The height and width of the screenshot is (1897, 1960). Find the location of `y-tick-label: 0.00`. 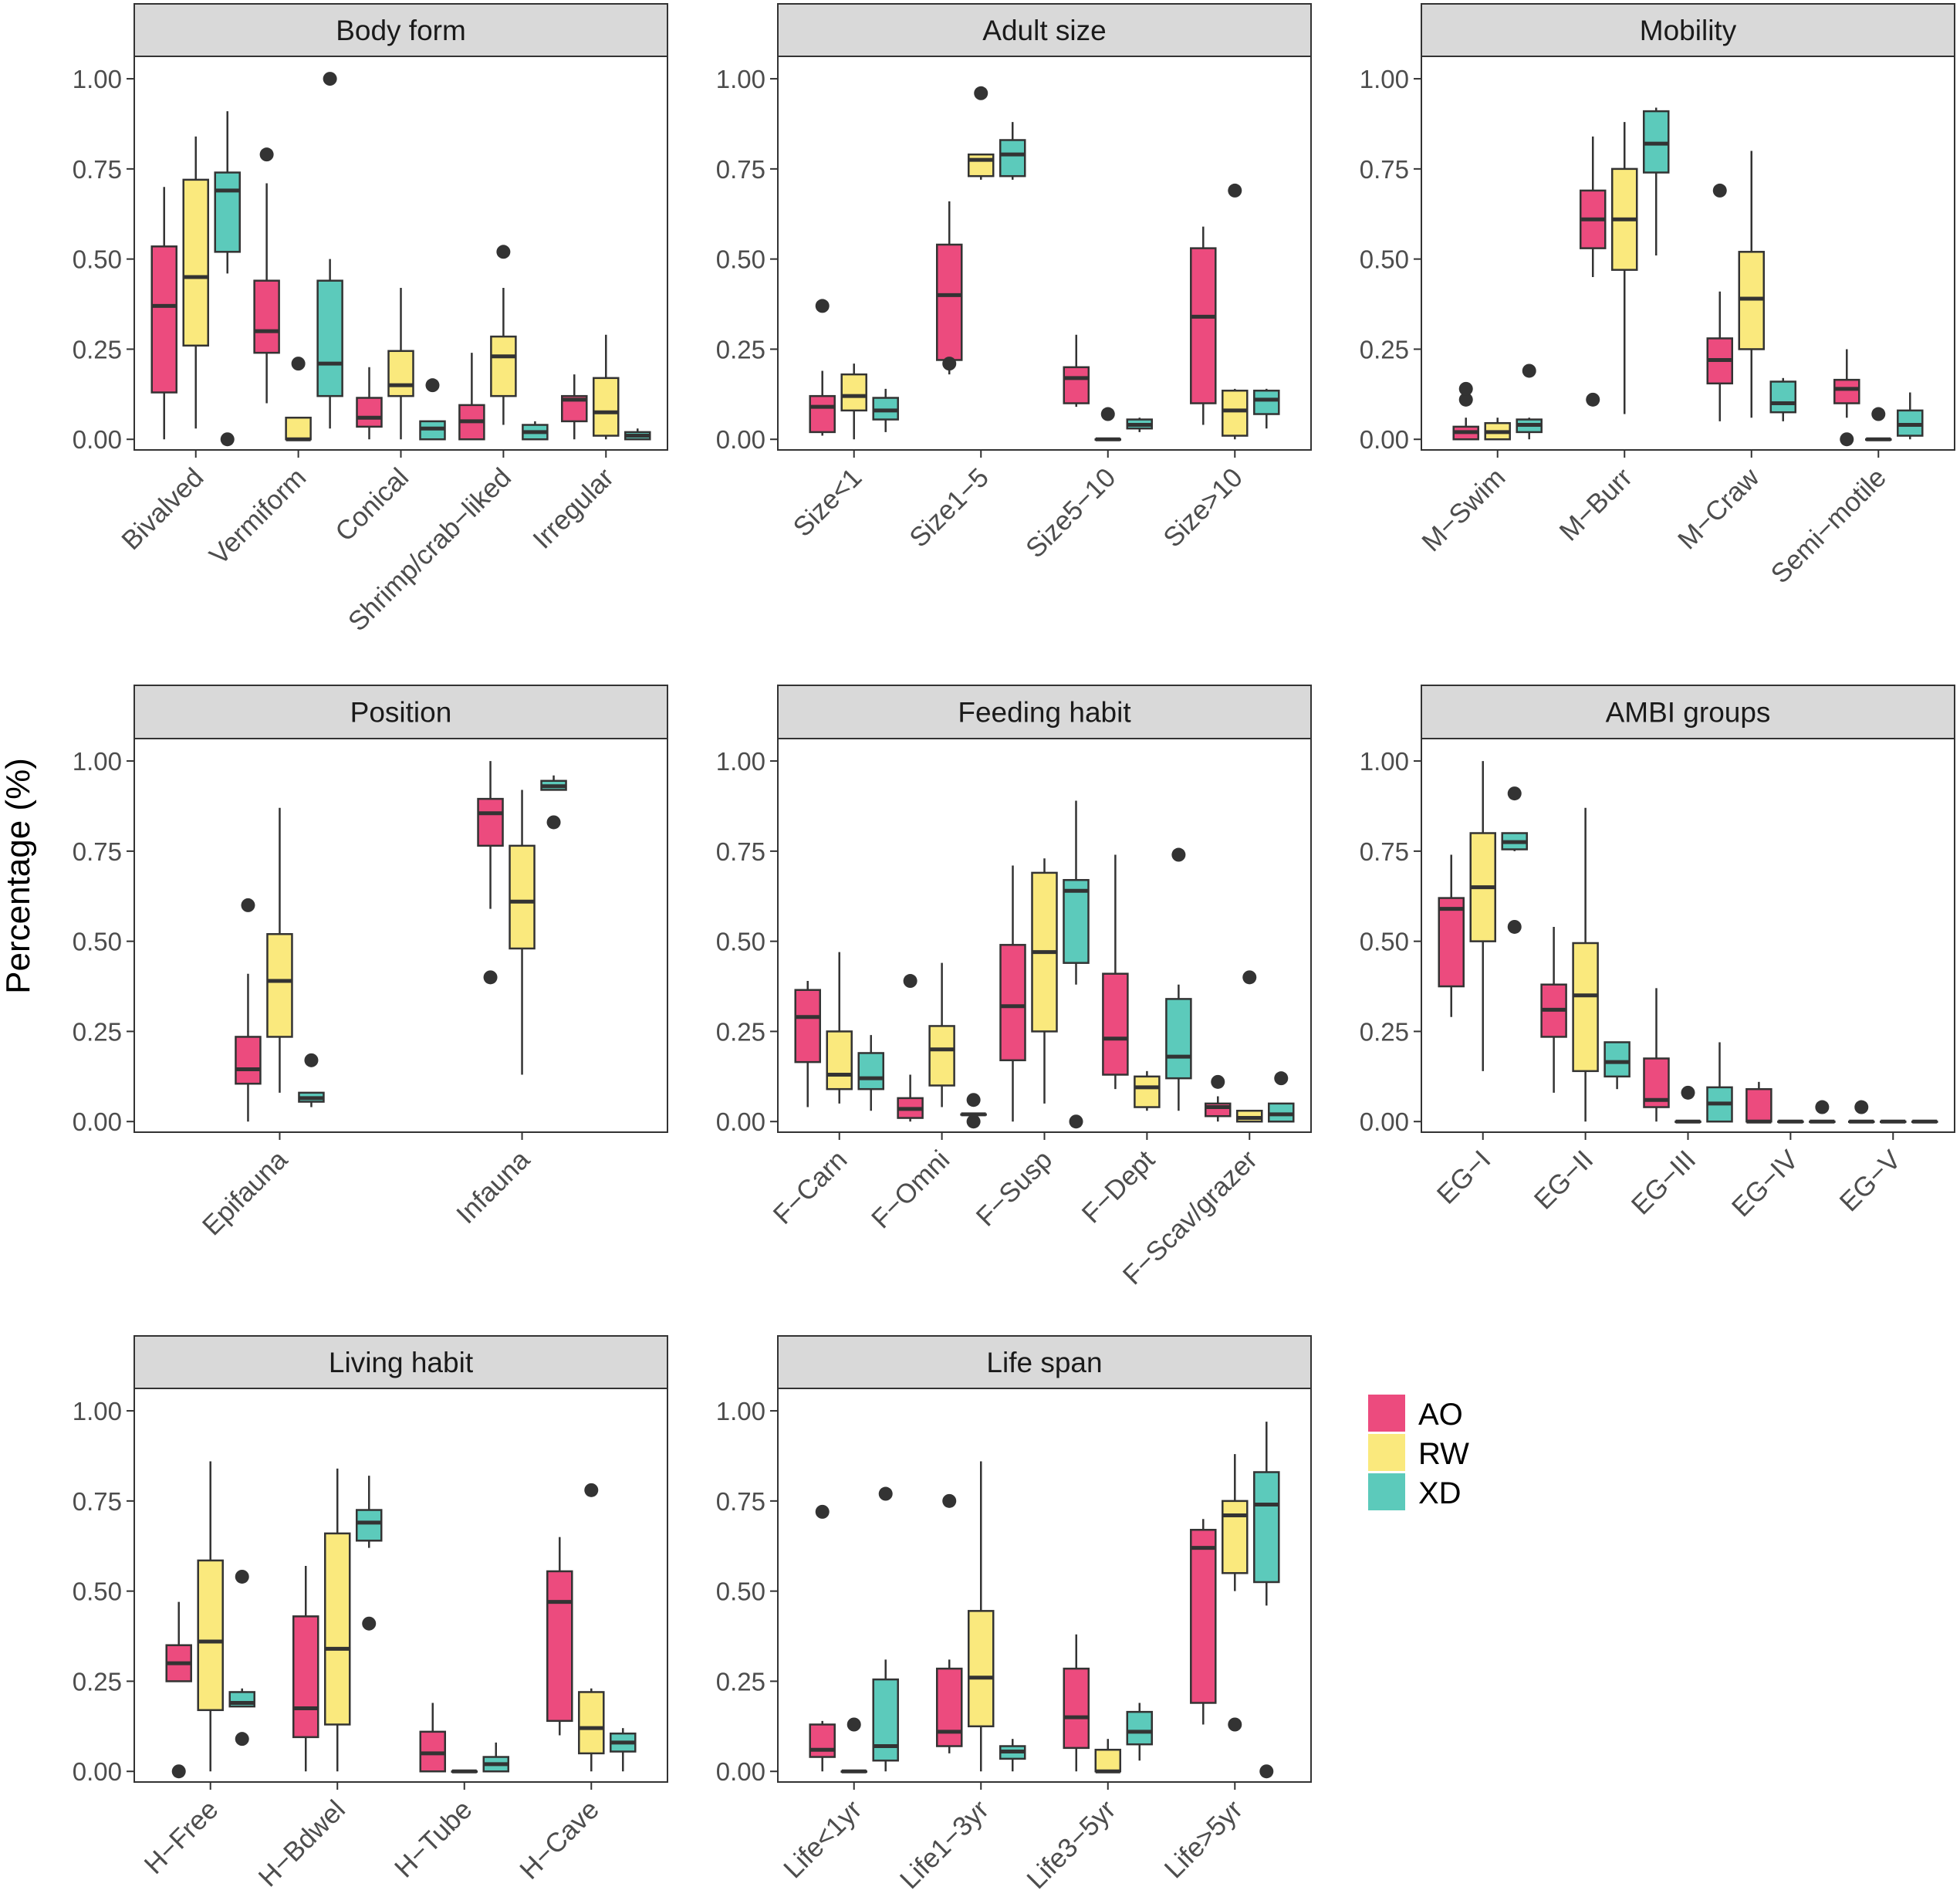

y-tick-label: 0.00 is located at coordinates (740, 1121).